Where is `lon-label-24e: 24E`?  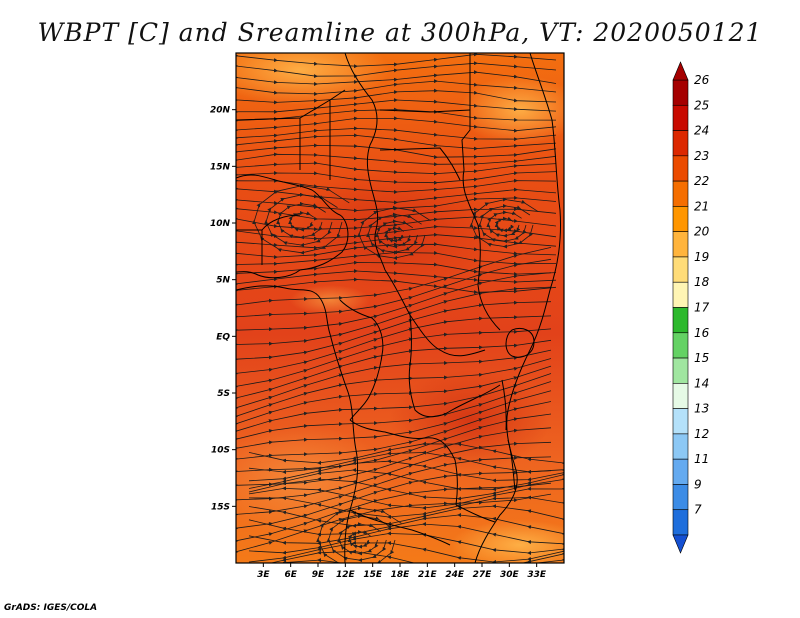 lon-label-24e: 24E is located at coordinates (455, 575).